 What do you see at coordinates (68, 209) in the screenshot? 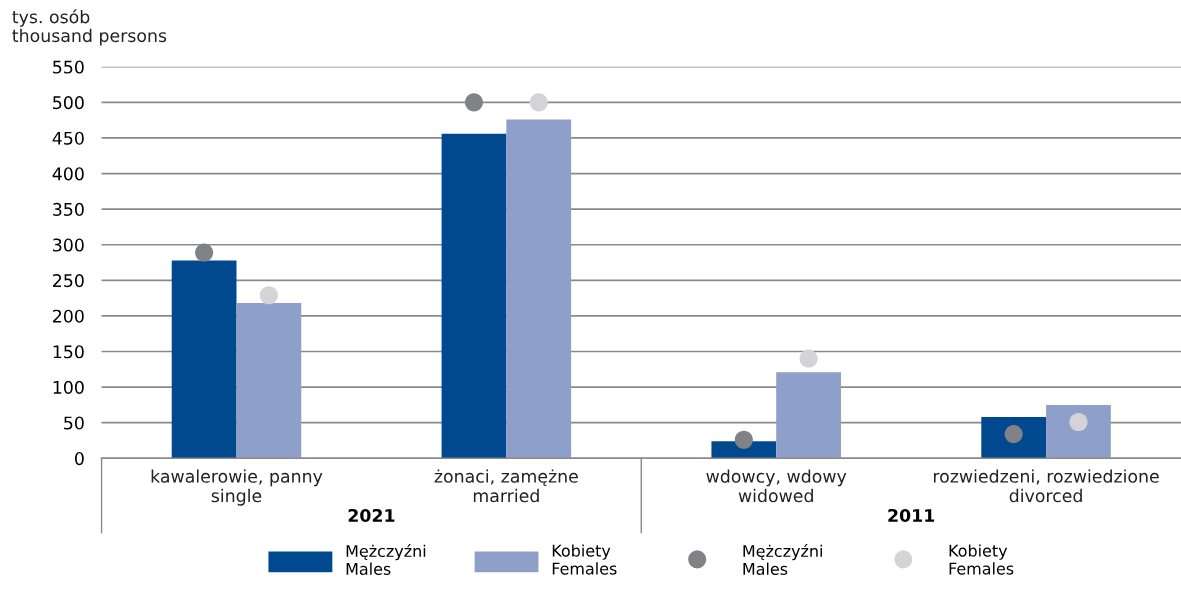
I see `y-tick-label: 350` at bounding box center [68, 209].